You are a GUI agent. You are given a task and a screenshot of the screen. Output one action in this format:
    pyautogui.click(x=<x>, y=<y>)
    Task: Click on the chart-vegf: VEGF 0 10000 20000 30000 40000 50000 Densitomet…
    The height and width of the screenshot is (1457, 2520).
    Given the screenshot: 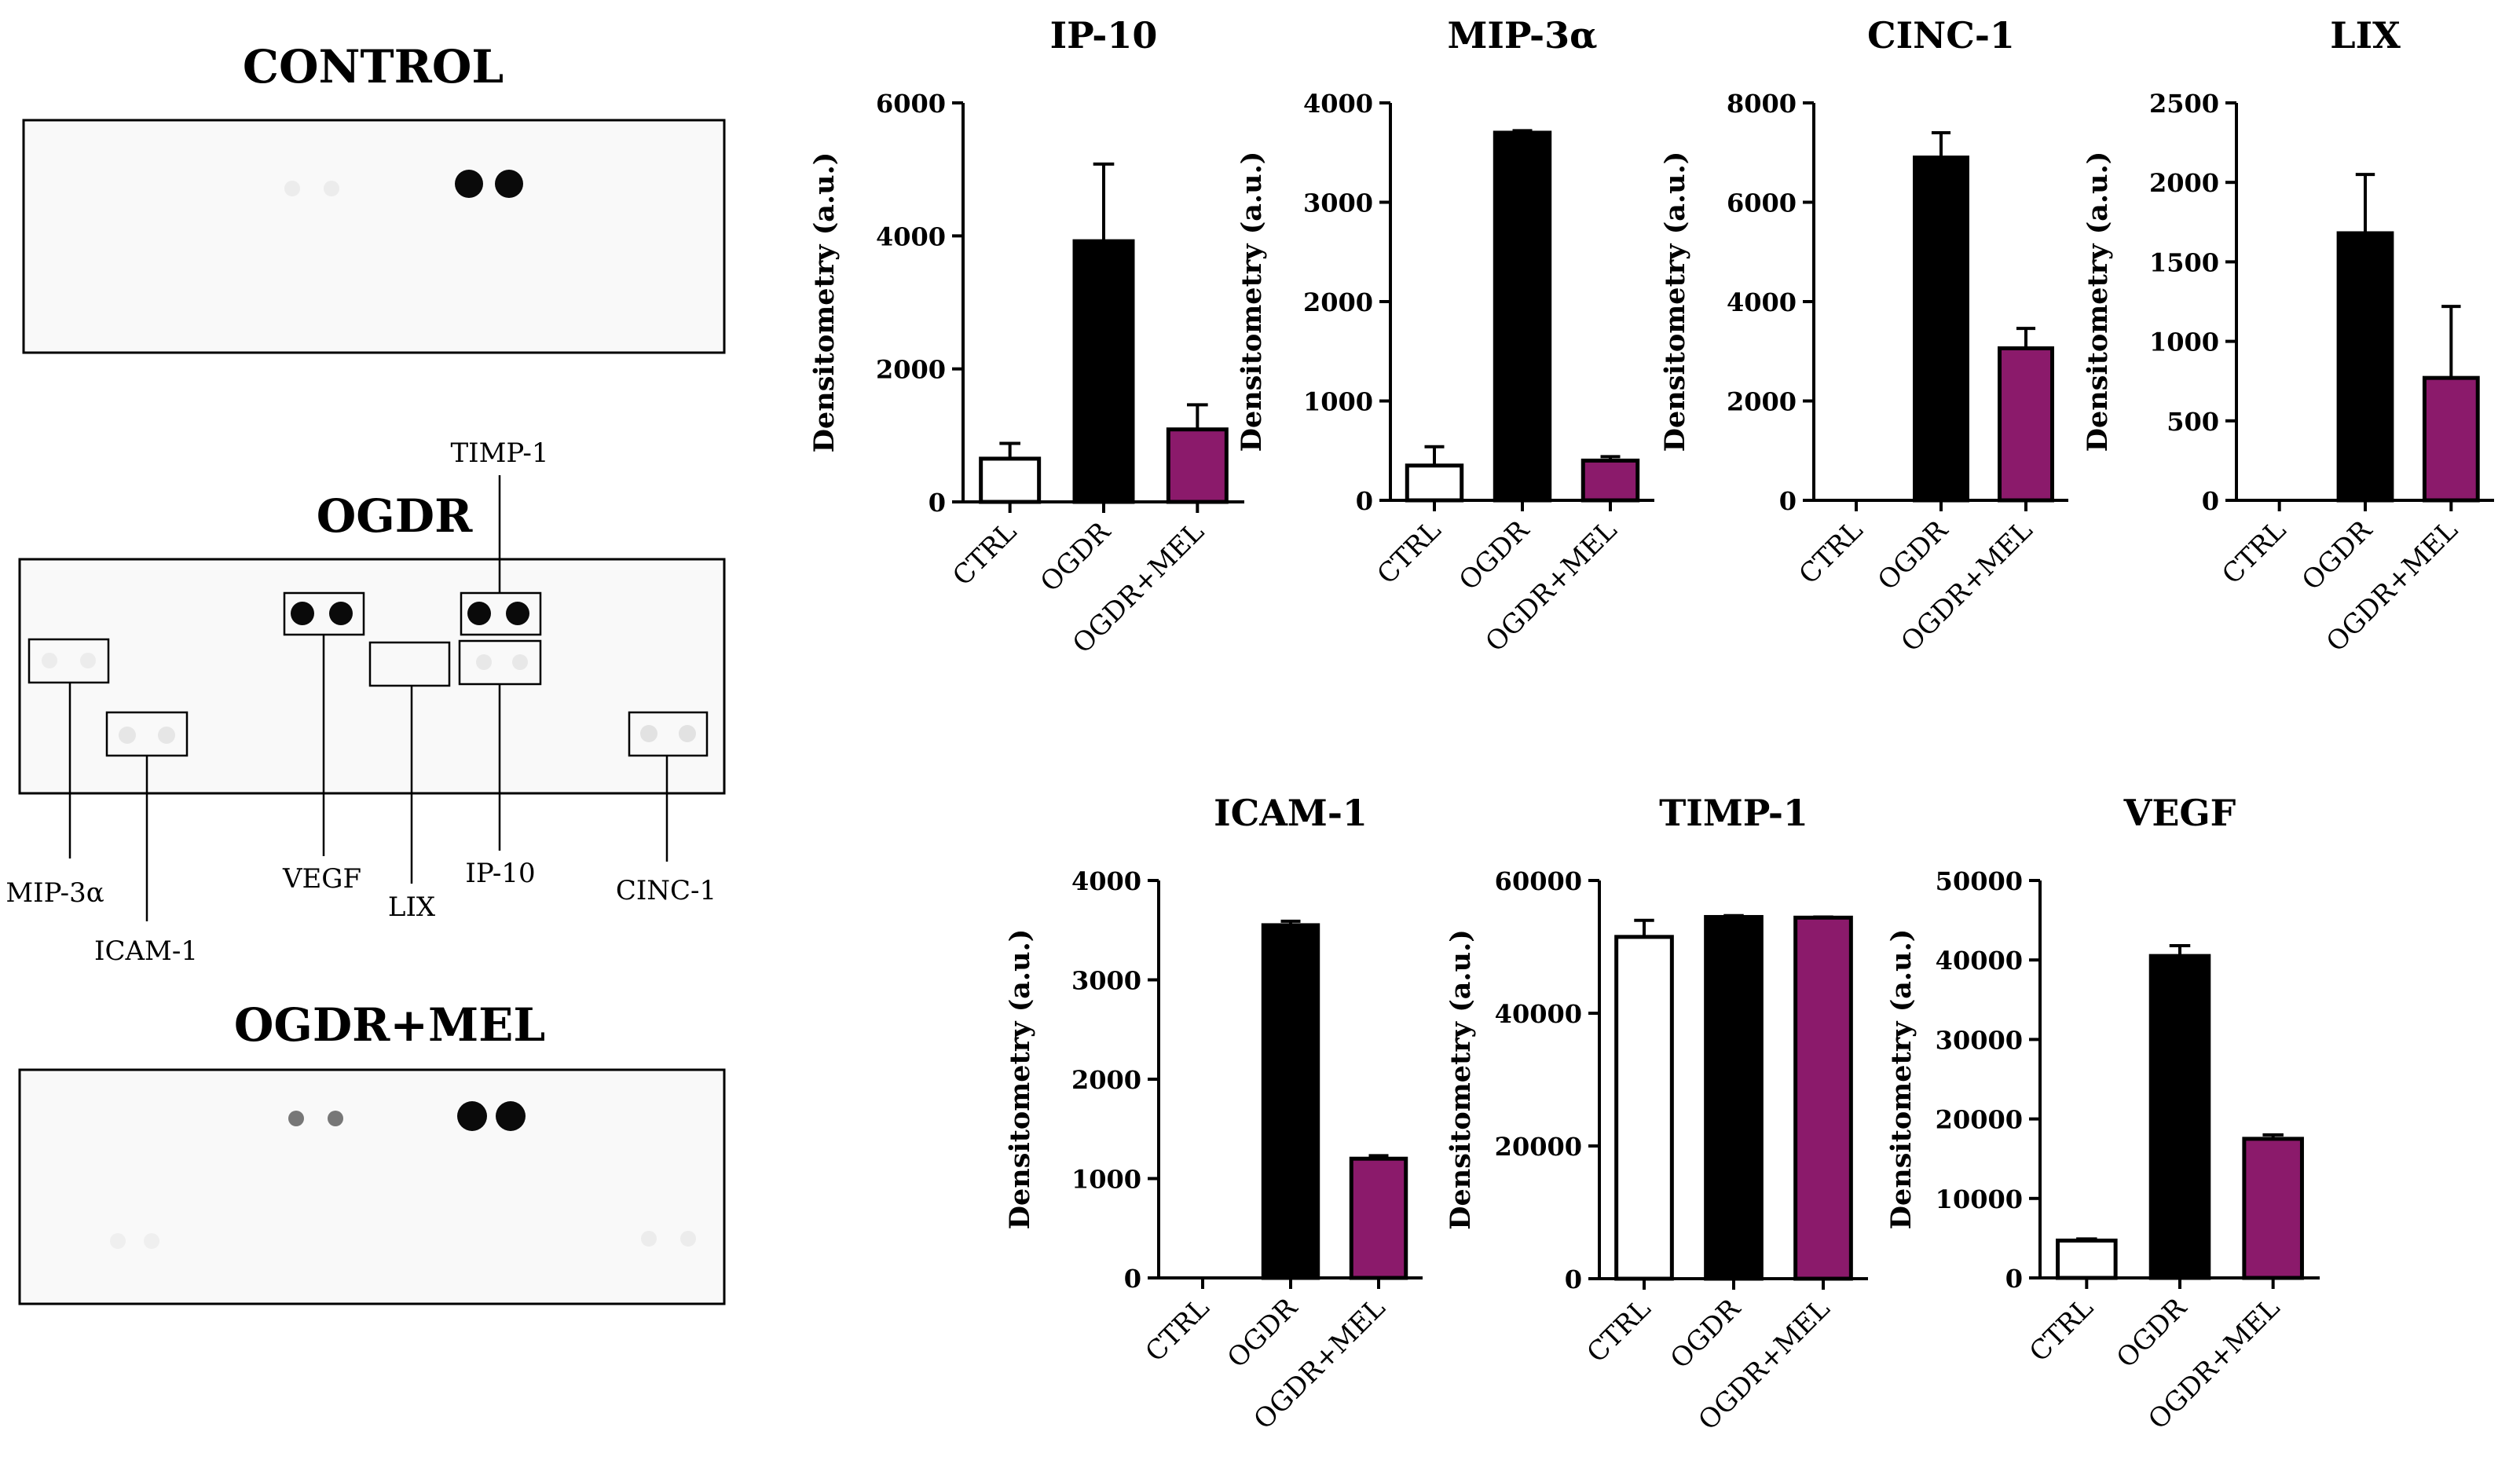 What is the action you would take?
    pyautogui.click(x=2102, y=1114)
    